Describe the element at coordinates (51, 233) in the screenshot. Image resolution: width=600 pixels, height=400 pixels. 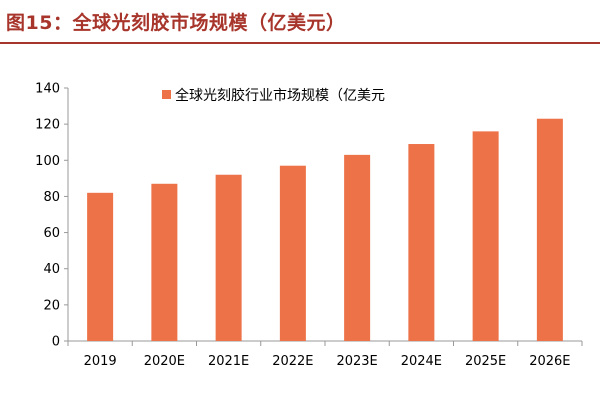
I see `y-tick-label: 60` at that location.